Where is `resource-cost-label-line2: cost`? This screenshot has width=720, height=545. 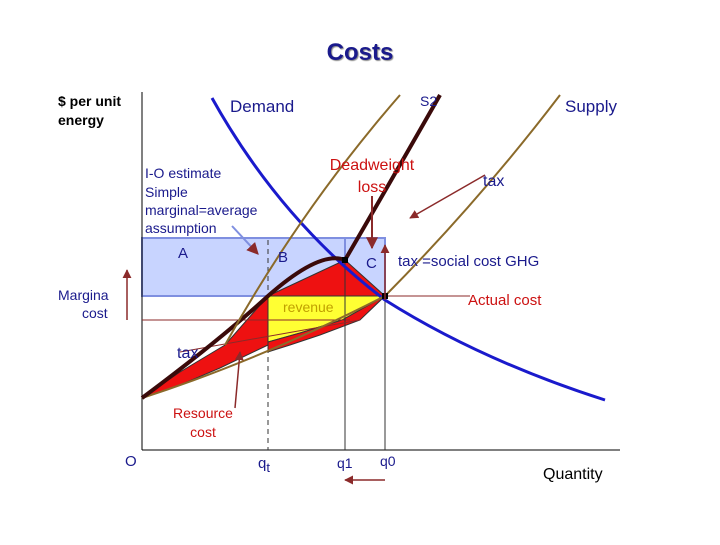
resource-cost-label-line2: cost is located at coordinates (203, 432).